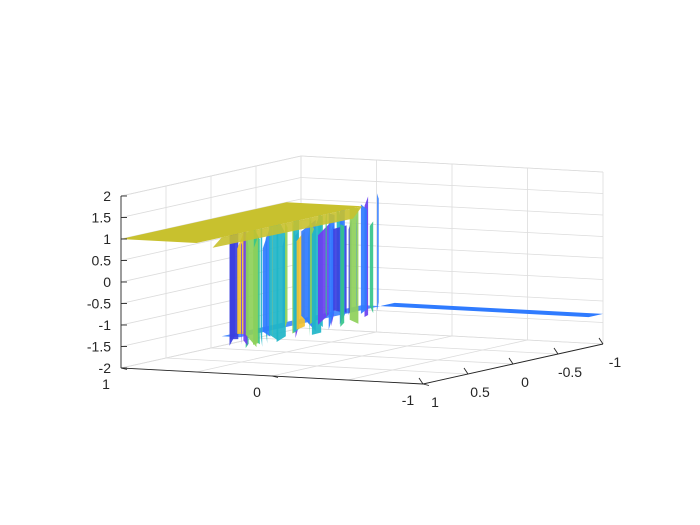  I want to click on lower-plateau, so click(491, 310).